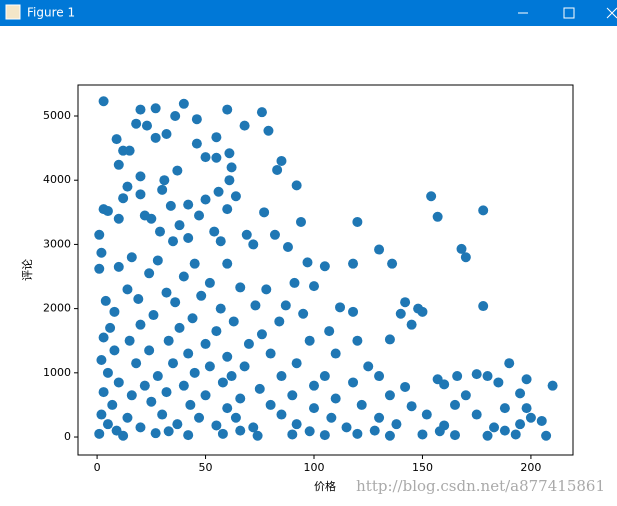 This screenshot has width=617, height=506. What do you see at coordinates (569, 13) in the screenshot?
I see `maximize-button` at bounding box center [569, 13].